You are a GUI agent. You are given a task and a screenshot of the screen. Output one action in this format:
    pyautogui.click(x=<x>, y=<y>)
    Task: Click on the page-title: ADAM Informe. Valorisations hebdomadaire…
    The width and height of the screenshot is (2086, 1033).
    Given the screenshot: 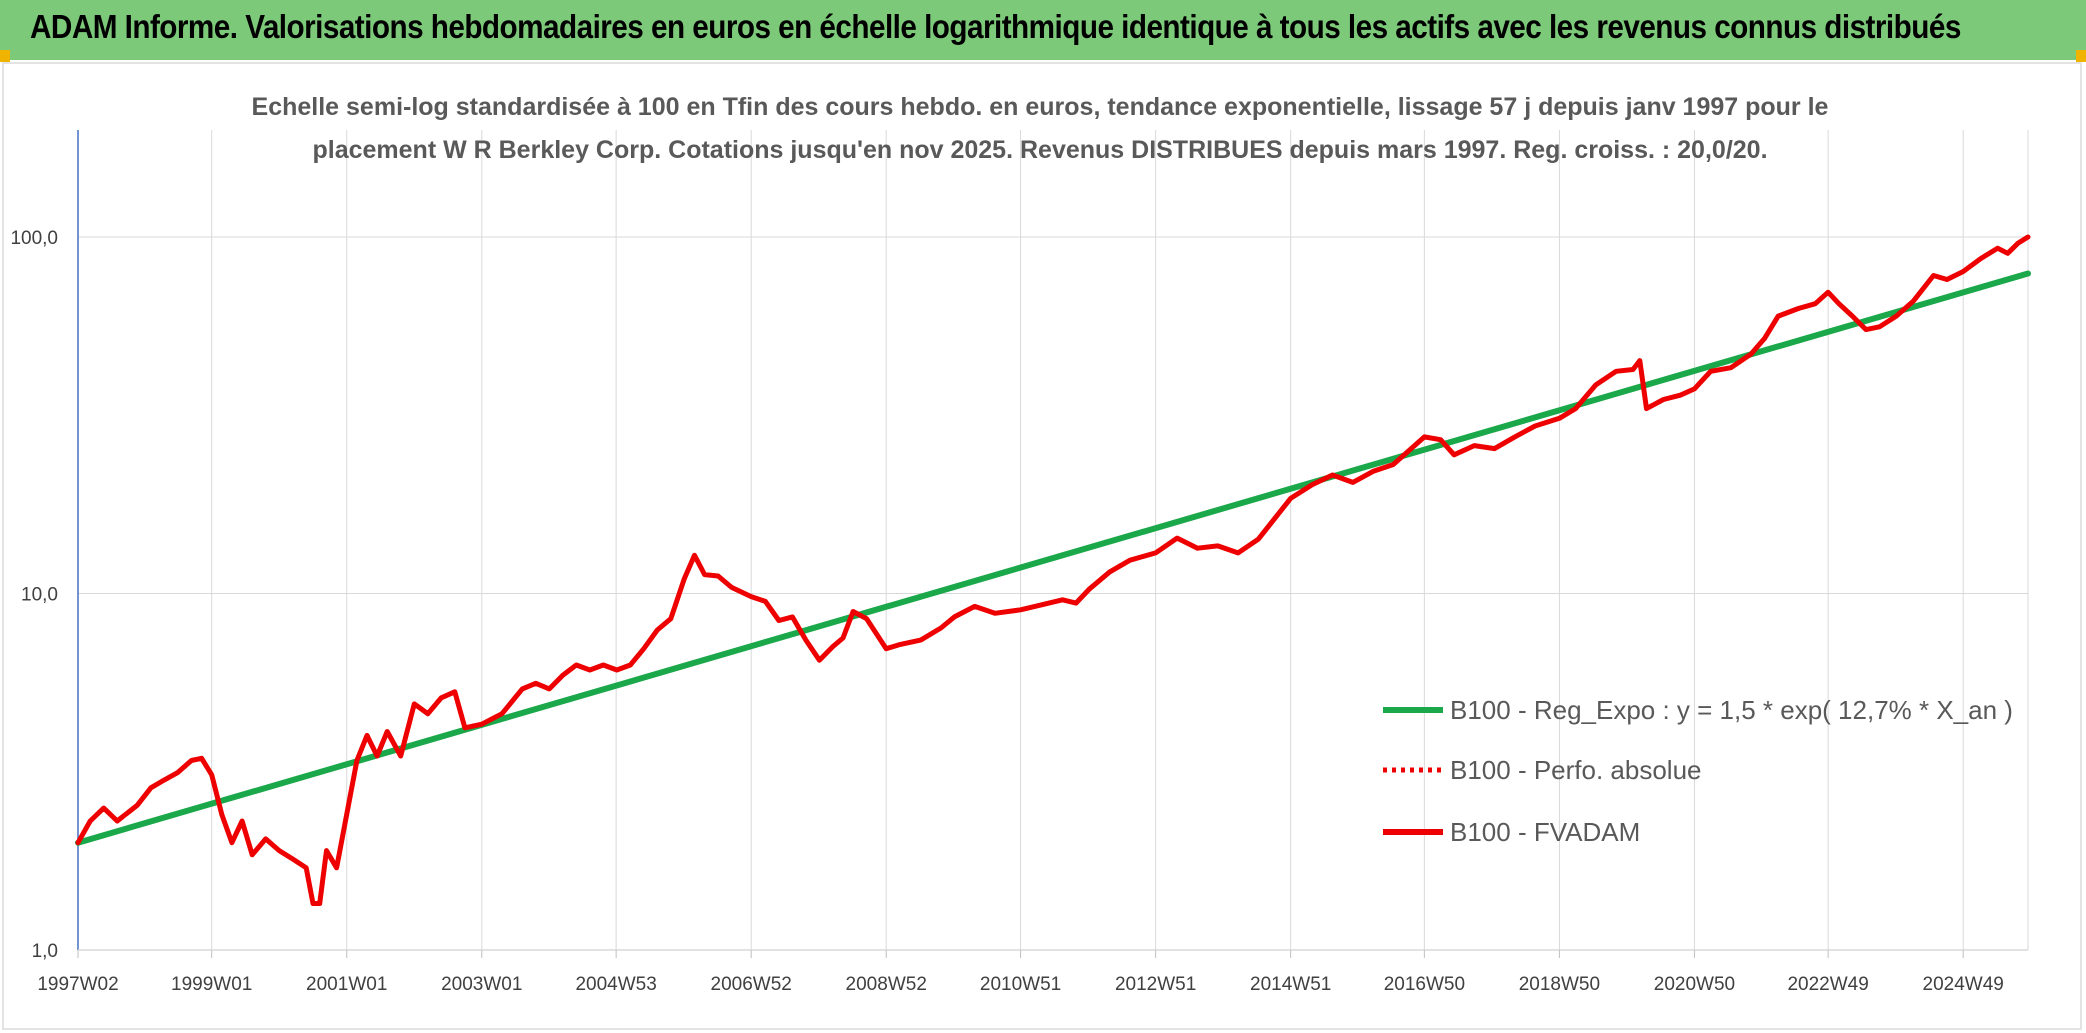 What is the action you would take?
    pyautogui.click(x=995, y=26)
    